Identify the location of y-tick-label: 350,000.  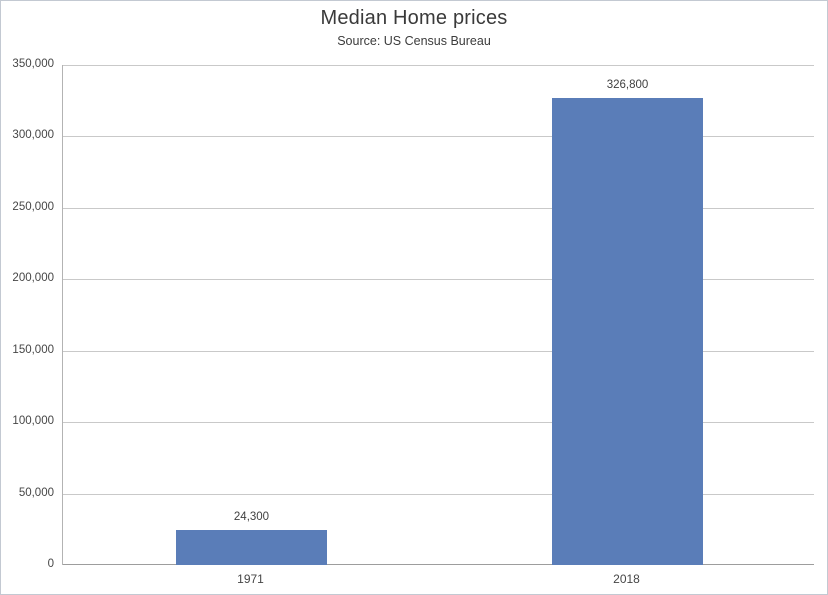
(33, 64).